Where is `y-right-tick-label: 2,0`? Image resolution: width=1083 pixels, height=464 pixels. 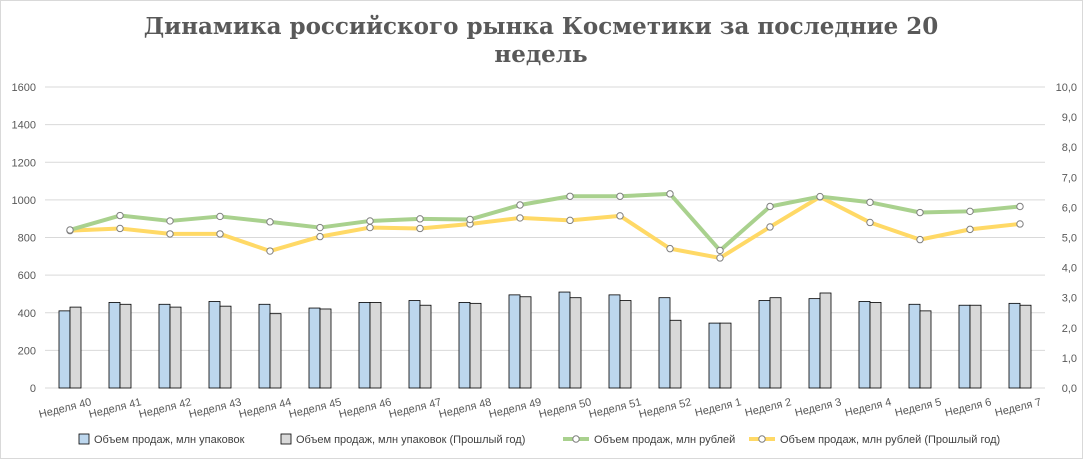
y-right-tick-label: 2,0 is located at coordinates (1069, 329).